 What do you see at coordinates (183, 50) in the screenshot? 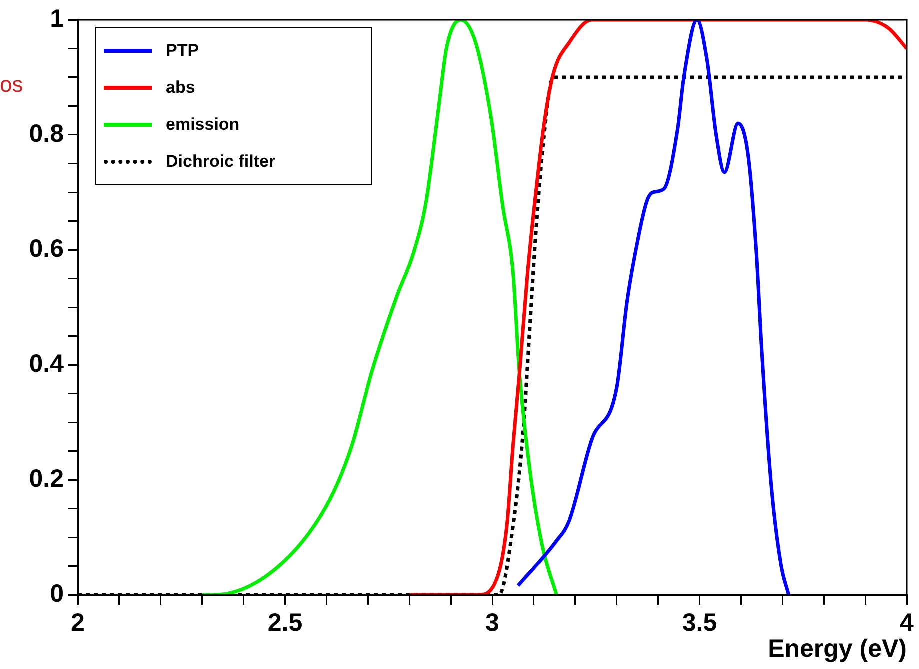
I see `legend-label: PTP` at bounding box center [183, 50].